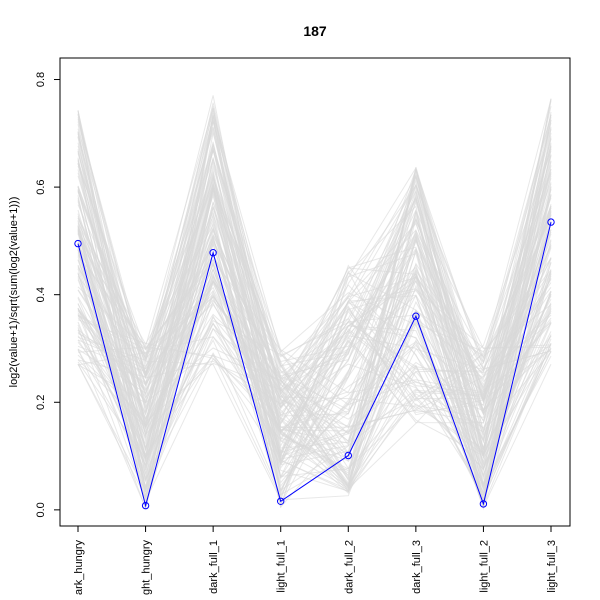 This screenshot has height=600, width=600. Describe the element at coordinates (41, 79) in the screenshot. I see `y-tick-label: 0.8` at that location.